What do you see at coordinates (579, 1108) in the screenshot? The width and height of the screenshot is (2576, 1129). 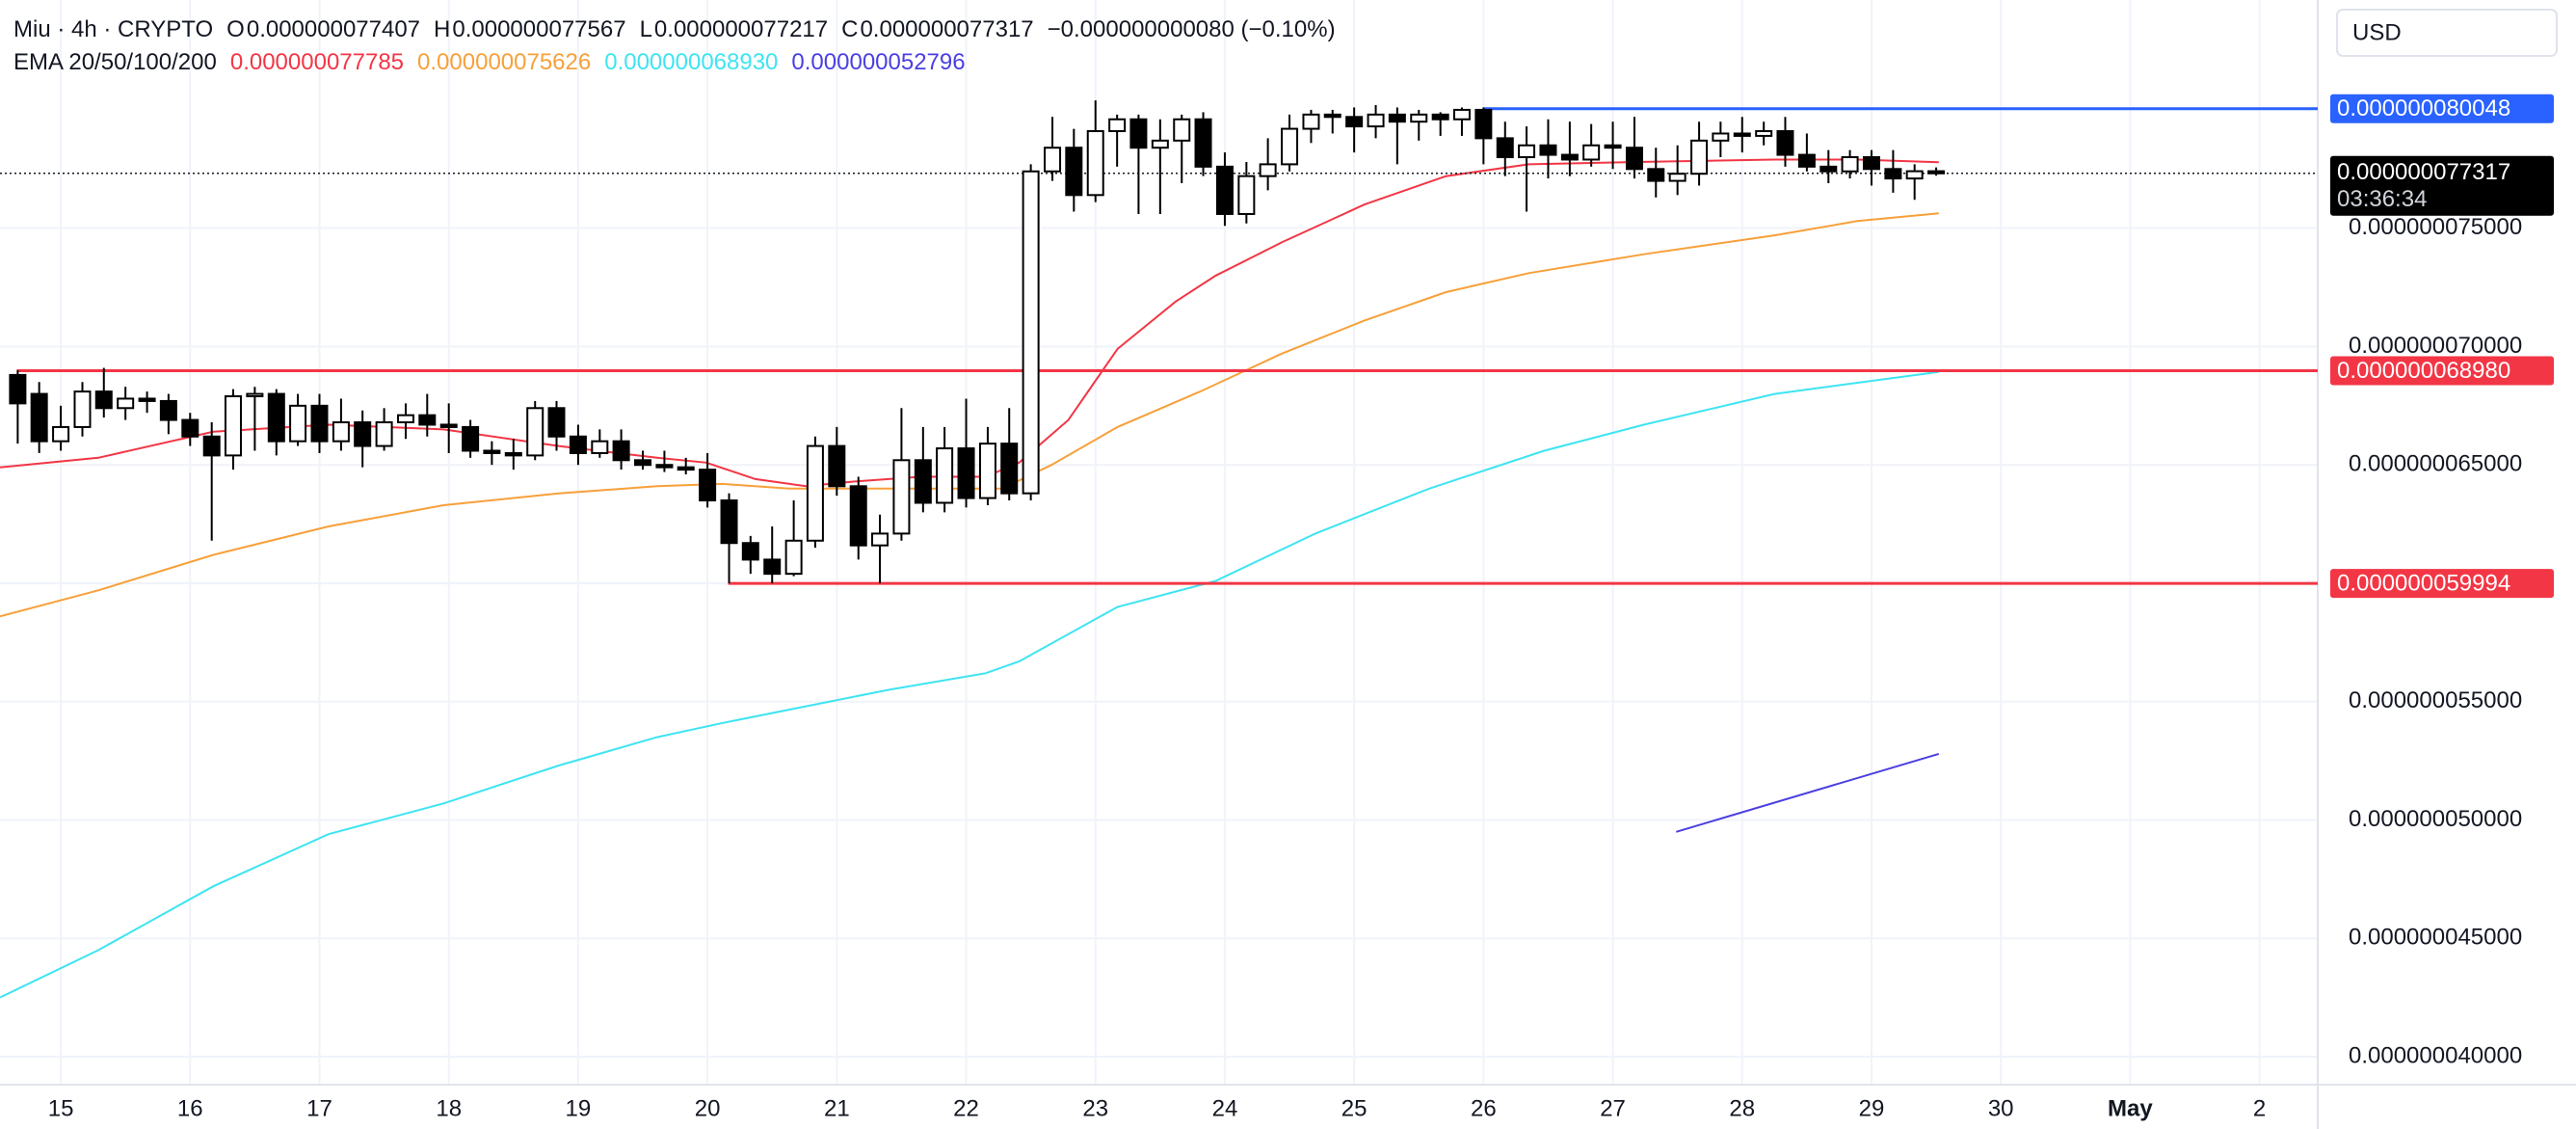 I see `x-tick-label: 19` at bounding box center [579, 1108].